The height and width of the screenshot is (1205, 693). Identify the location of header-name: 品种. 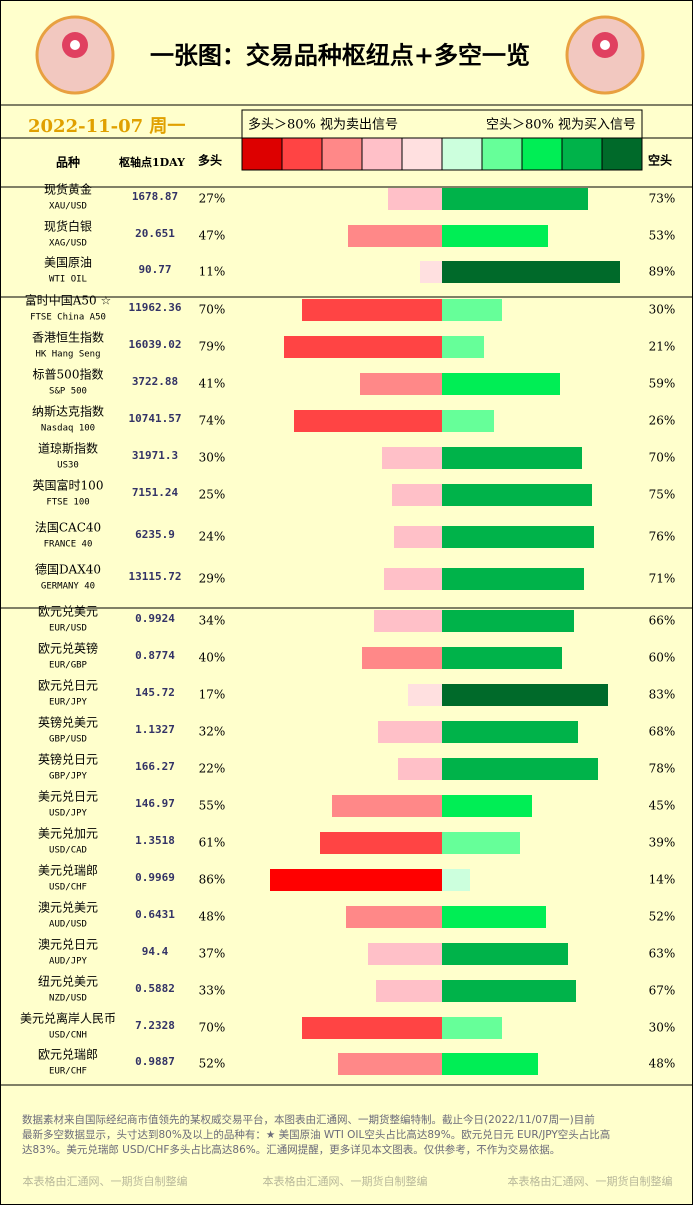
(68, 162).